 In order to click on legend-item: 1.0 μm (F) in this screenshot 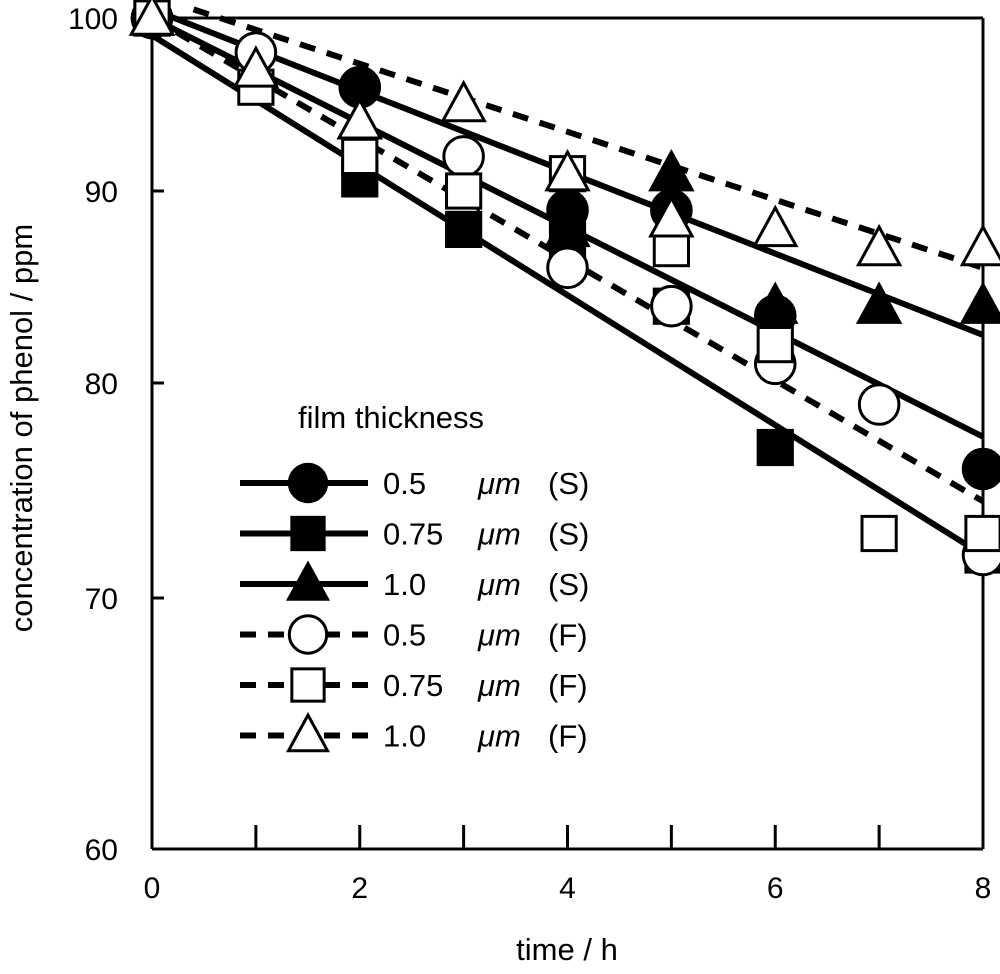, I will do `click(414, 732)`.